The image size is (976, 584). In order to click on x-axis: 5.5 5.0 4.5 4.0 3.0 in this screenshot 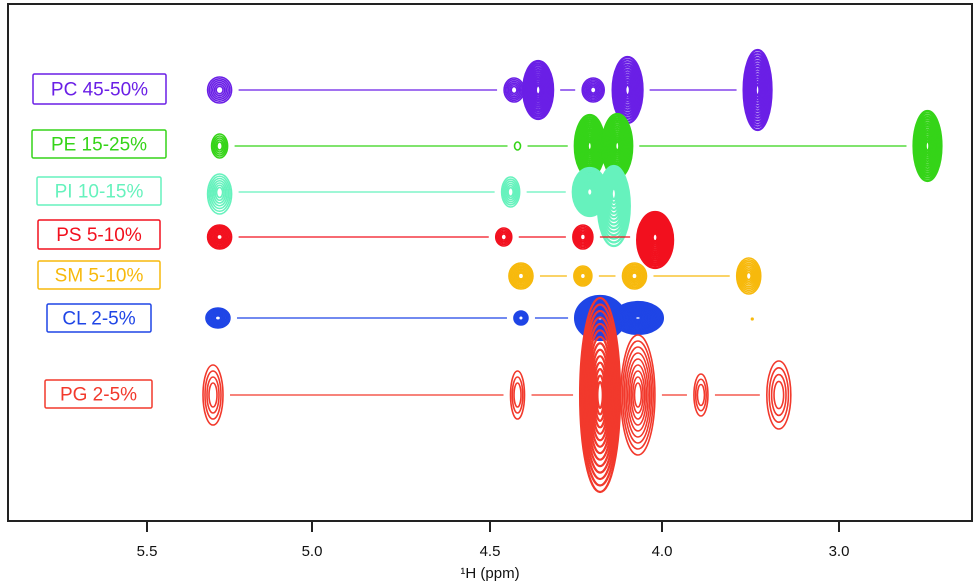, I will do `click(493, 540)`.